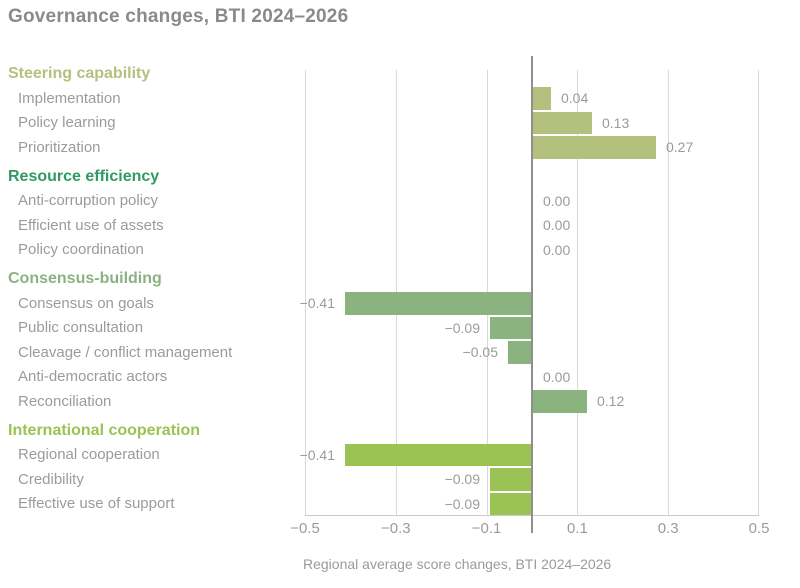  What do you see at coordinates (85, 278) in the screenshot?
I see `group-header-label: Consensus-building` at bounding box center [85, 278].